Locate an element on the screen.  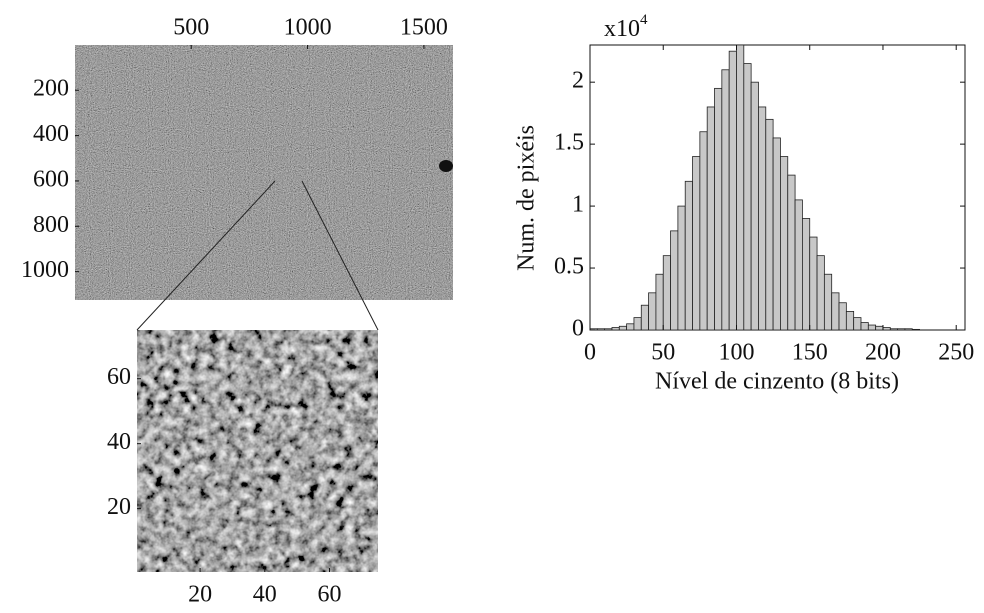
x-tick-label: 1500 is located at coordinates (424, 28).